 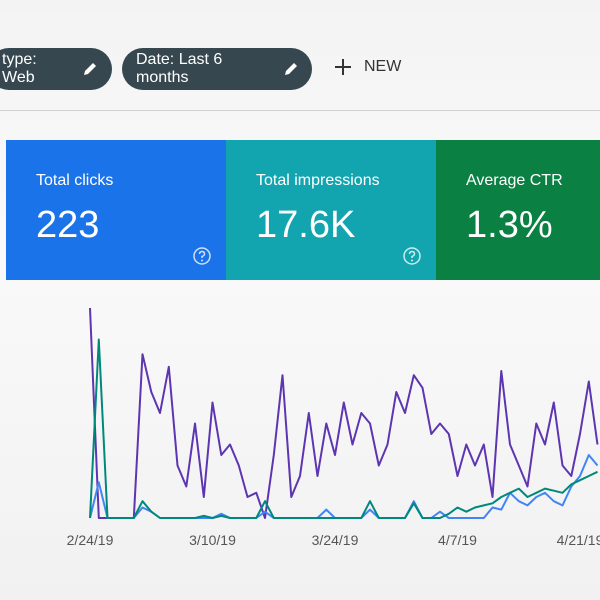 What do you see at coordinates (56, 69) in the screenshot?
I see `filter-chip: type: Web` at bounding box center [56, 69].